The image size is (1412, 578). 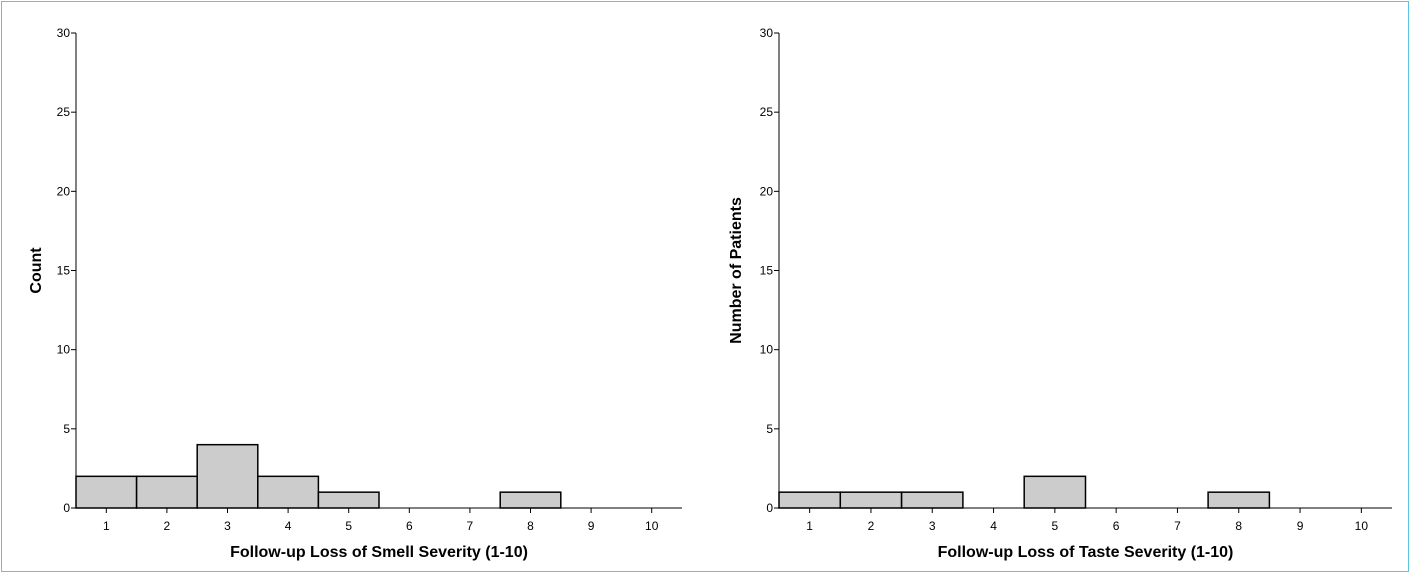 I want to click on y-axis-title: Count, so click(x=36, y=270).